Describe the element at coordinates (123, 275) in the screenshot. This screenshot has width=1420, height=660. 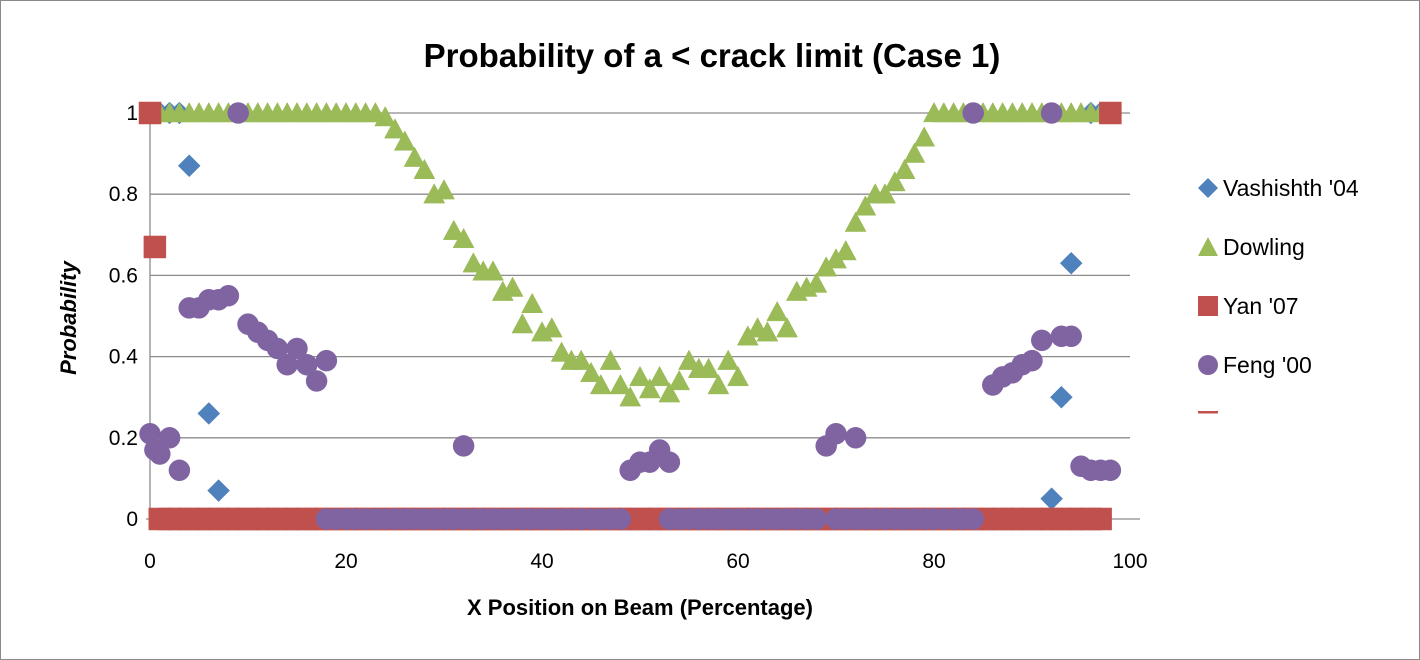
I see `y-tick-label: 0.6` at that location.